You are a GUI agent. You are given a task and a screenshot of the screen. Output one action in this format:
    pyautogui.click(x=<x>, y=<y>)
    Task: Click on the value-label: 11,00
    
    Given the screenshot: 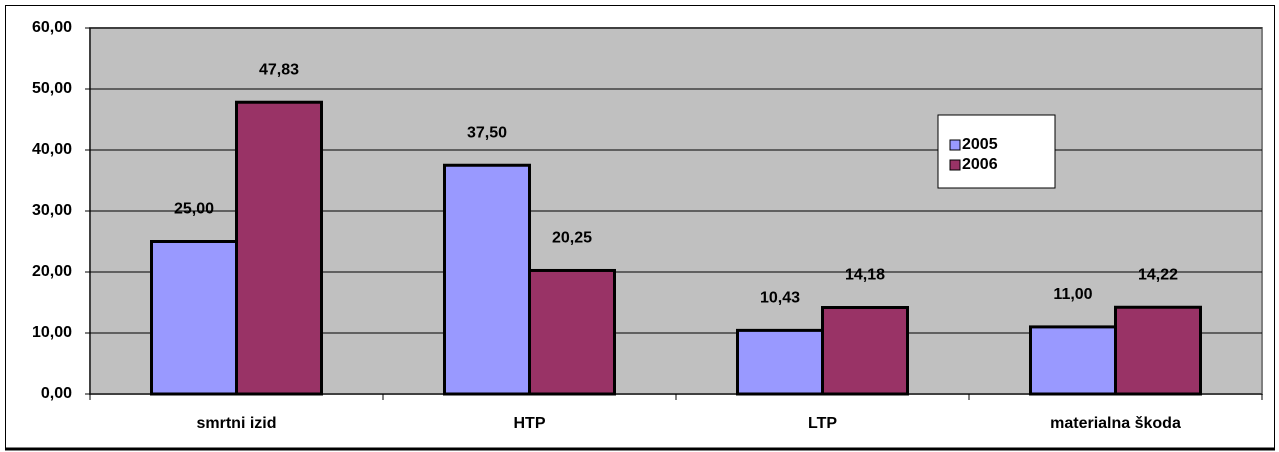 What is the action you would take?
    pyautogui.click(x=1072, y=294)
    